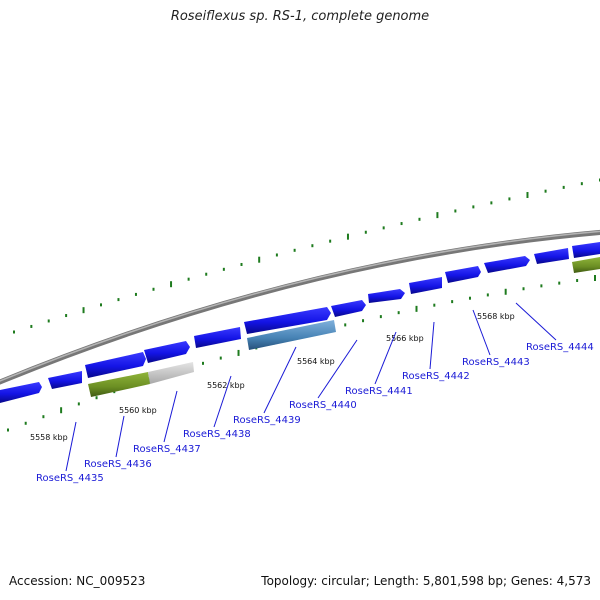 This screenshot has width=600, height=600. I want to click on accession-value: NC_009523, so click(111, 581).